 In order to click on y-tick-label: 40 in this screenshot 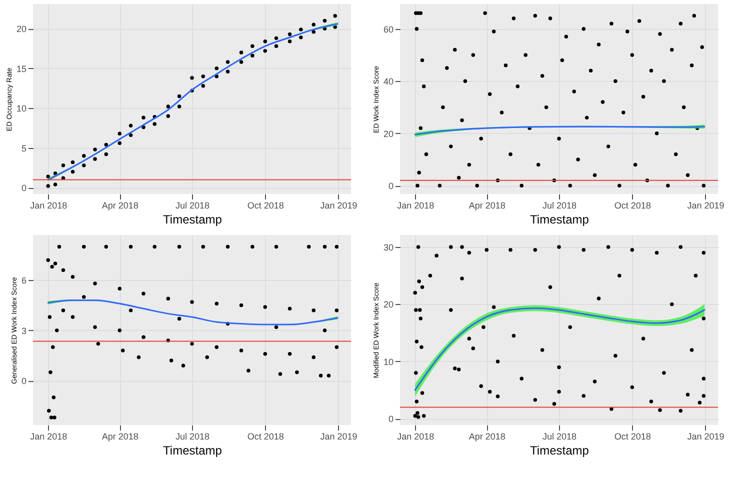, I will do `click(388, 81)`.